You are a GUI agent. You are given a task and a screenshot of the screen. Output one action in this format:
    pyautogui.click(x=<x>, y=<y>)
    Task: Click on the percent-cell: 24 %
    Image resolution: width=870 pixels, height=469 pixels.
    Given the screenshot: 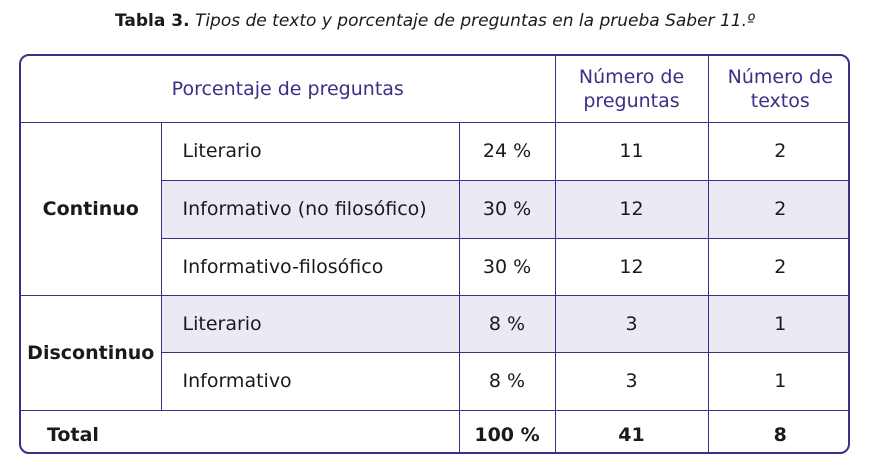 What is the action you would take?
    pyautogui.click(x=507, y=151)
    